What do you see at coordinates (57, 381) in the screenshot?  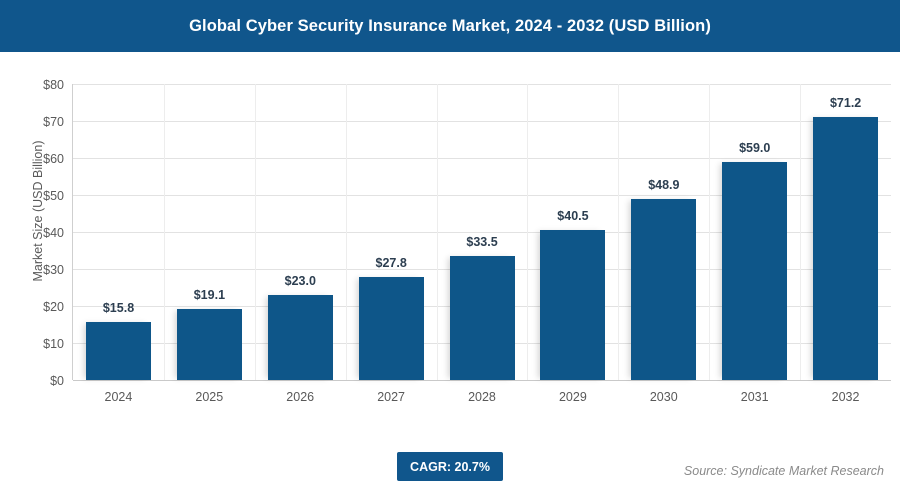 I see `y-axis-tick-label: $0` at bounding box center [57, 381].